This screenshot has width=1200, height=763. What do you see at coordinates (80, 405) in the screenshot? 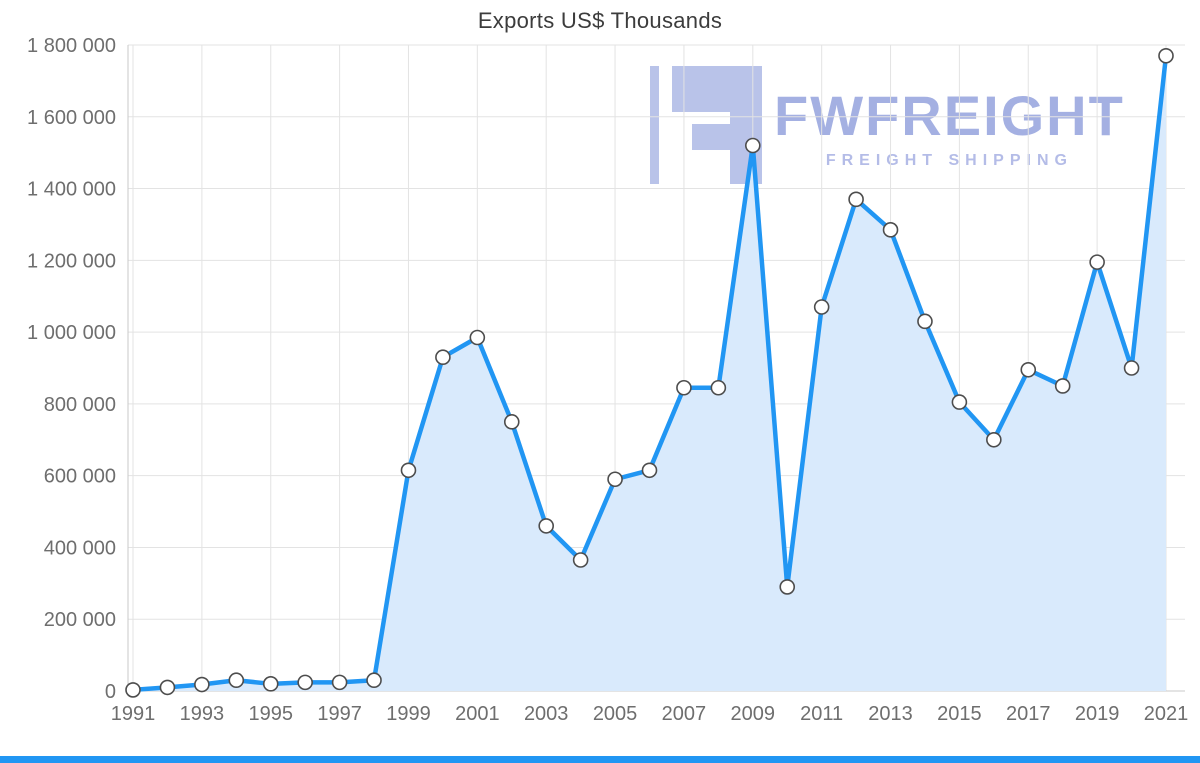
I see `y-axis-tick-label: 800 000` at bounding box center [80, 405].